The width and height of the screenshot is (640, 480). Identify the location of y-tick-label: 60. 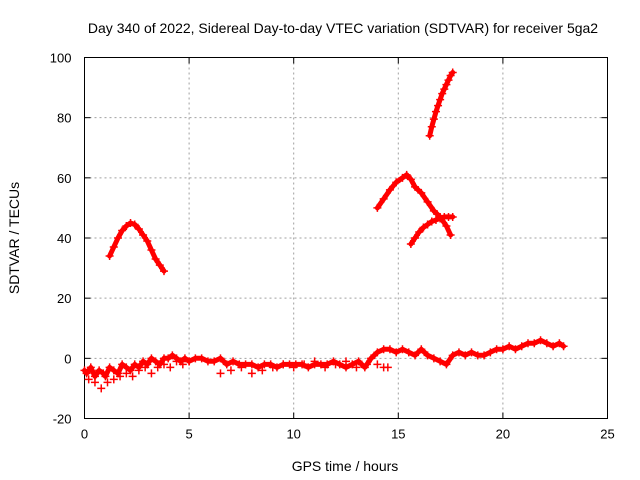
(64, 178).